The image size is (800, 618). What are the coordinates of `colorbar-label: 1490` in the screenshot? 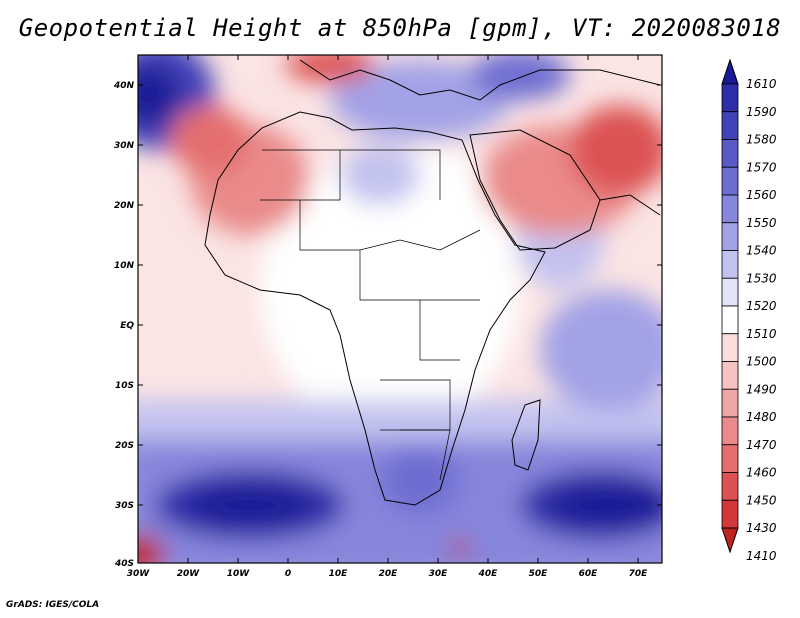 It's located at (761, 389).